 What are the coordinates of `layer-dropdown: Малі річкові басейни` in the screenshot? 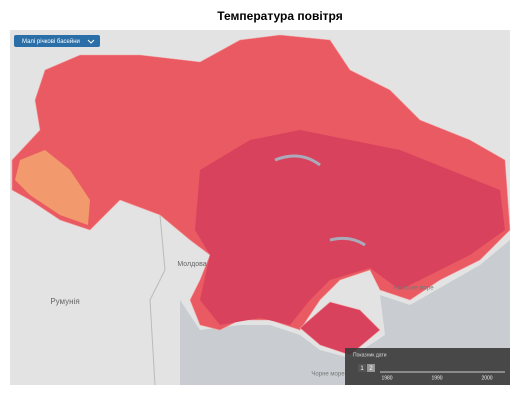 It's located at (57, 41).